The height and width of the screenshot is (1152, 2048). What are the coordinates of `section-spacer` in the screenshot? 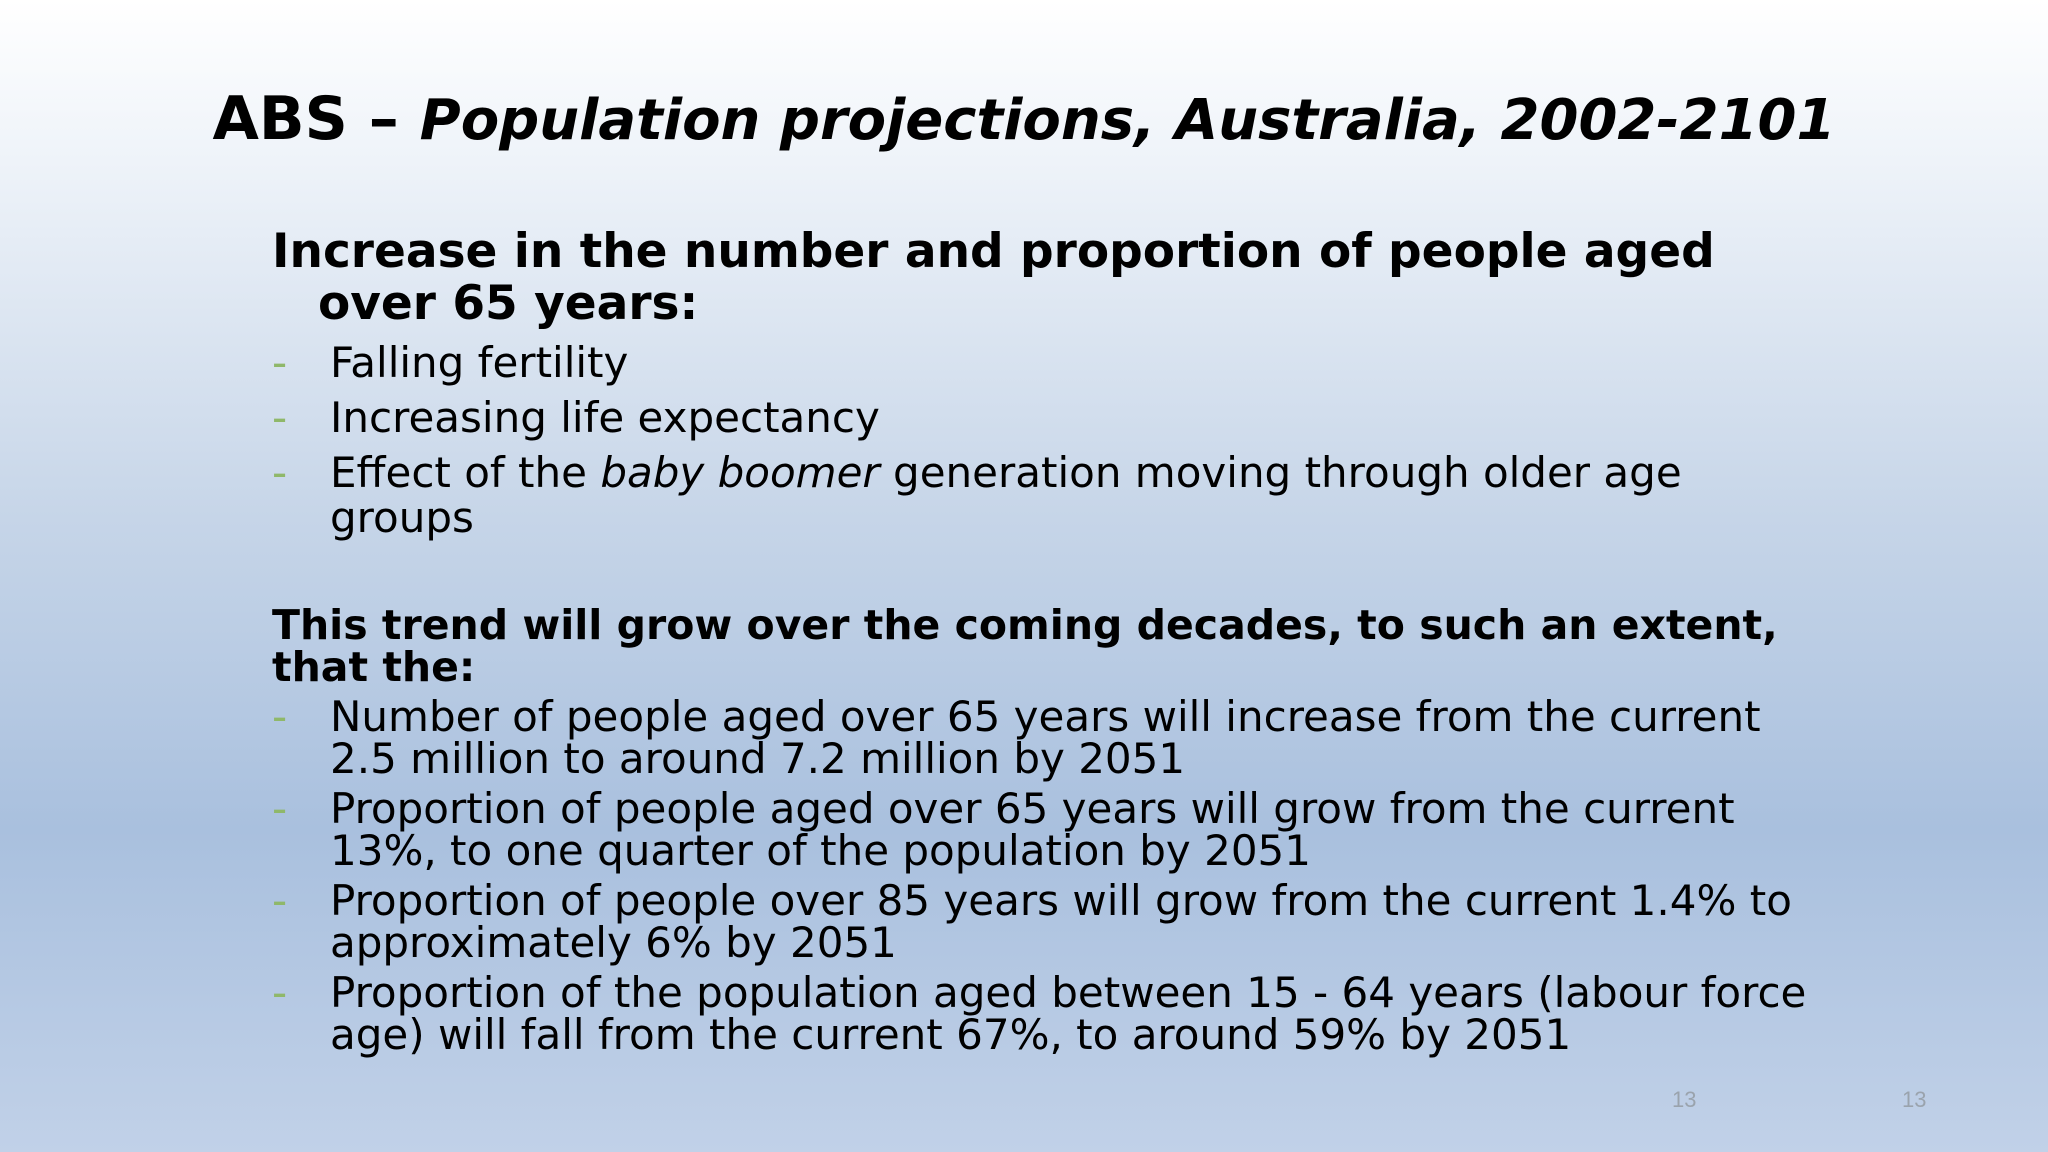 It's located at (1042, 572).